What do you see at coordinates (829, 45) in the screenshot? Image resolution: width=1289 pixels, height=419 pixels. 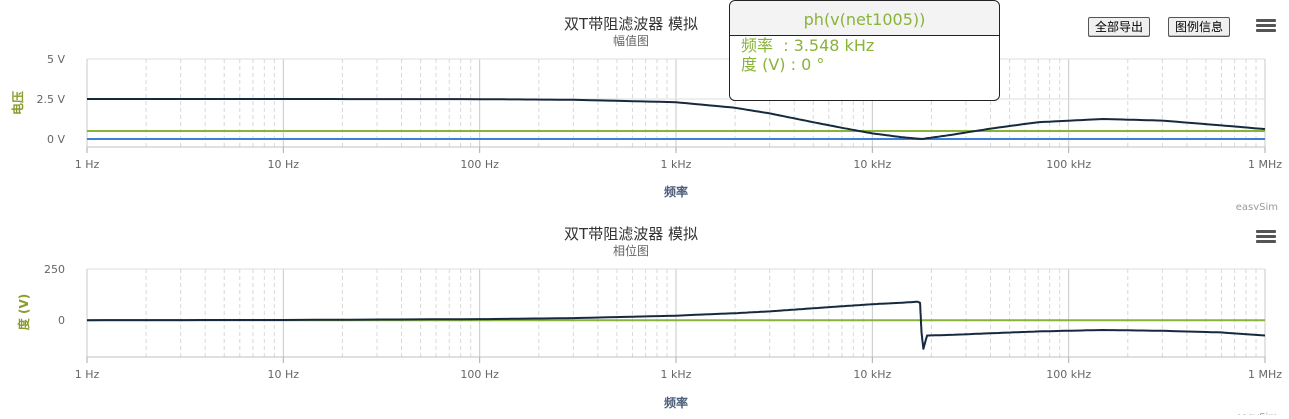 I see `tooltip-value: : 3.548 kHz` at bounding box center [829, 45].